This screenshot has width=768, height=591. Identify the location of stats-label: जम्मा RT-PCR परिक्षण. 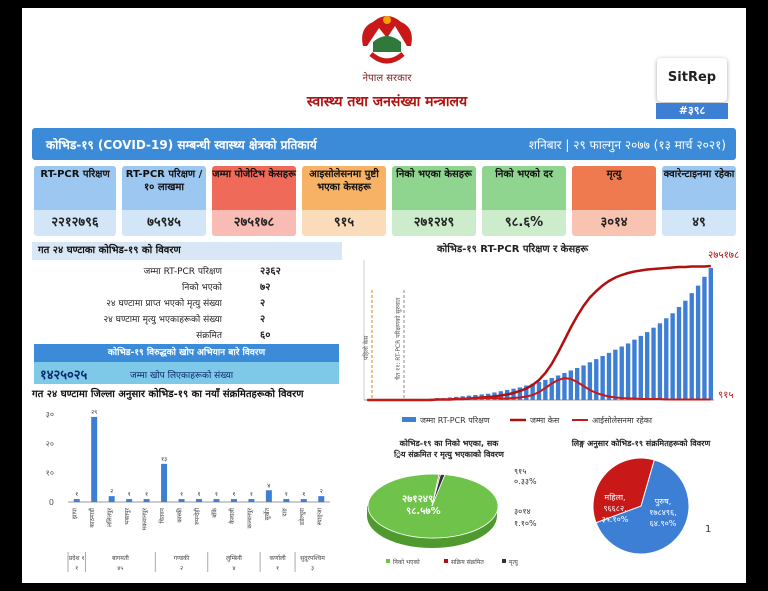
(182, 272).